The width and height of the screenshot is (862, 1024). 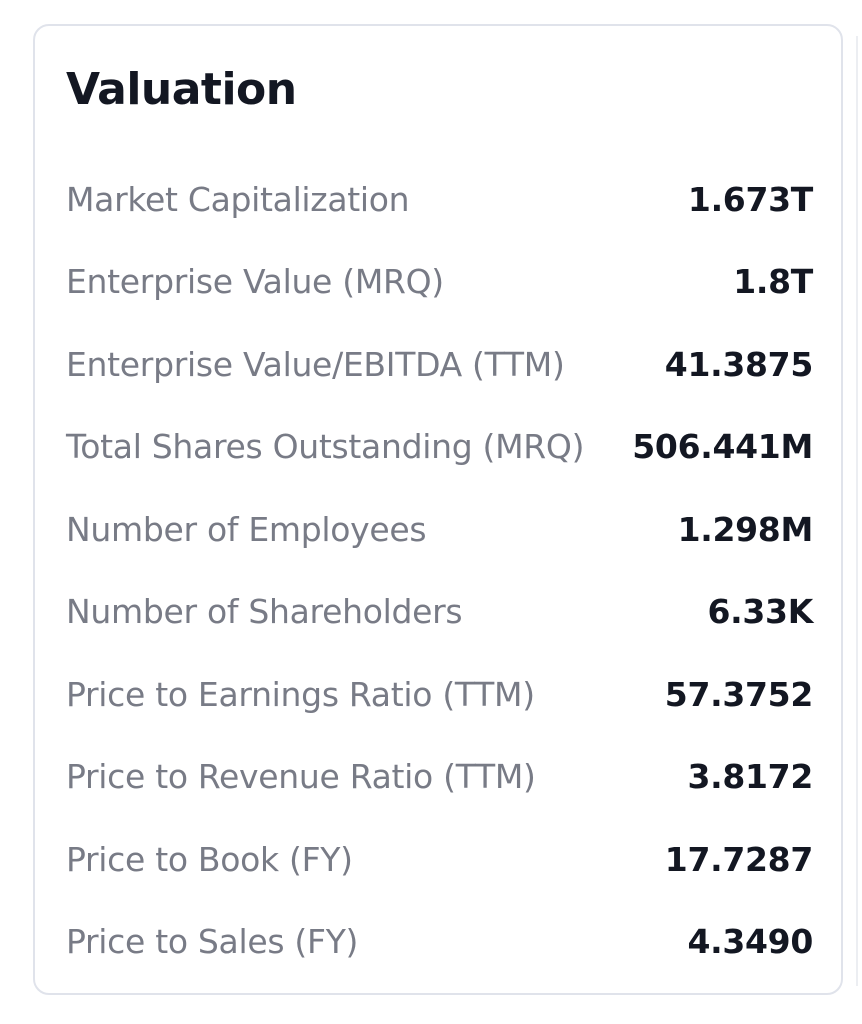 I want to click on row-value: 4.3490, so click(x=750, y=942).